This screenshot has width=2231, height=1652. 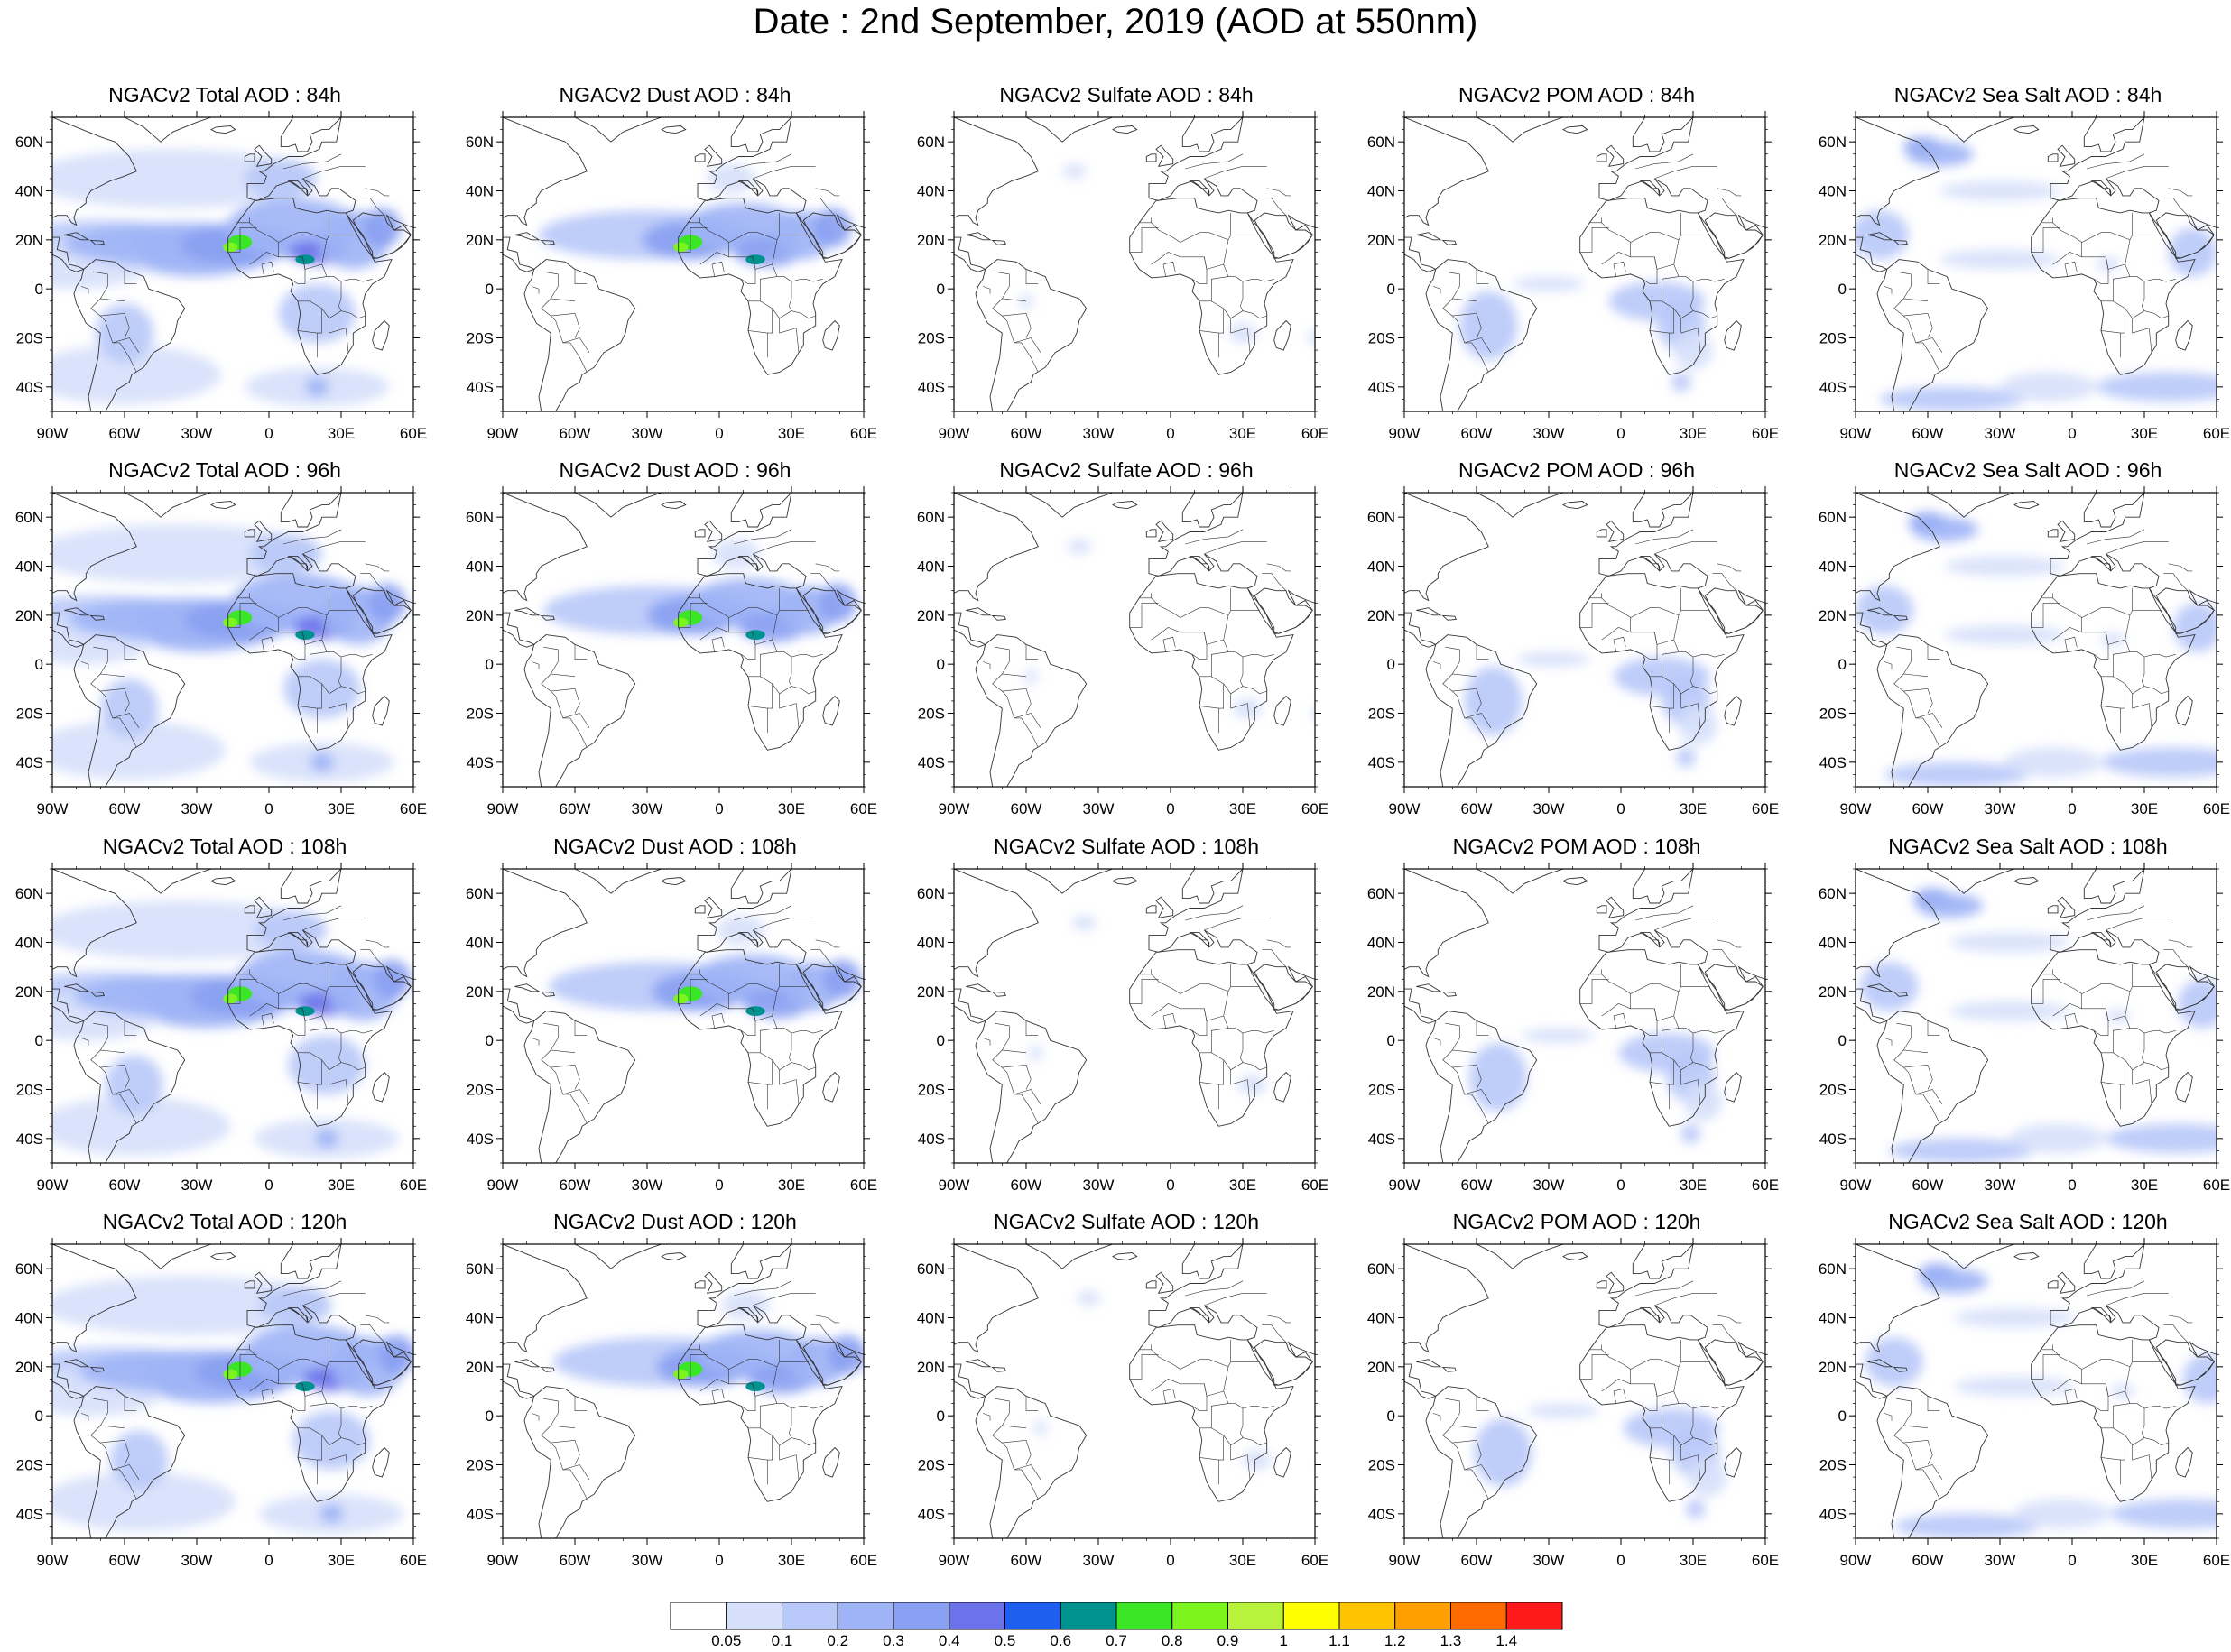 What do you see at coordinates (94, 171) in the screenshot?
I see `coastline-northAmerica` at bounding box center [94, 171].